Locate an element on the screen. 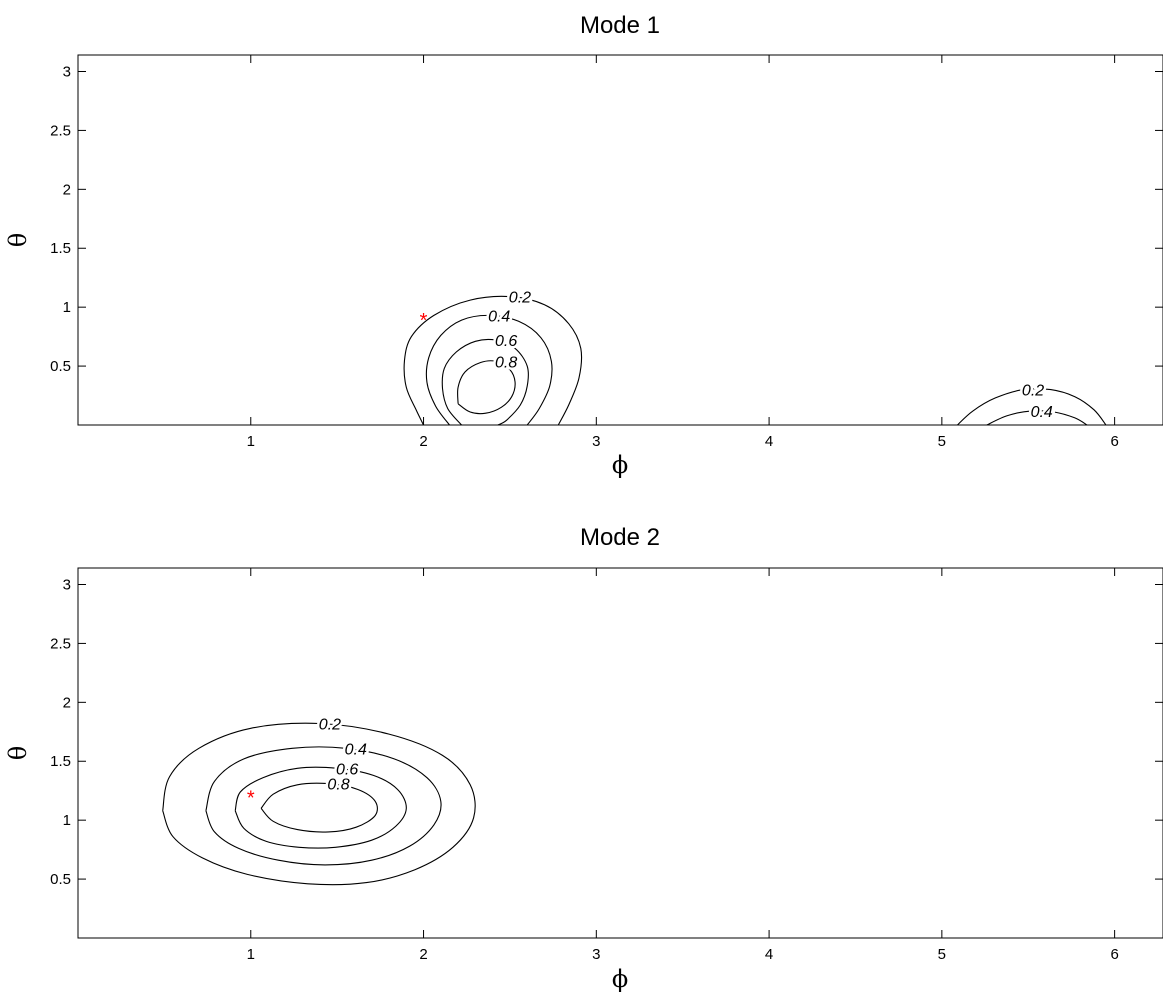 The image size is (1163, 996). contour-lines: 0.20.4 0.60.8 is located at coordinates (319, 800).